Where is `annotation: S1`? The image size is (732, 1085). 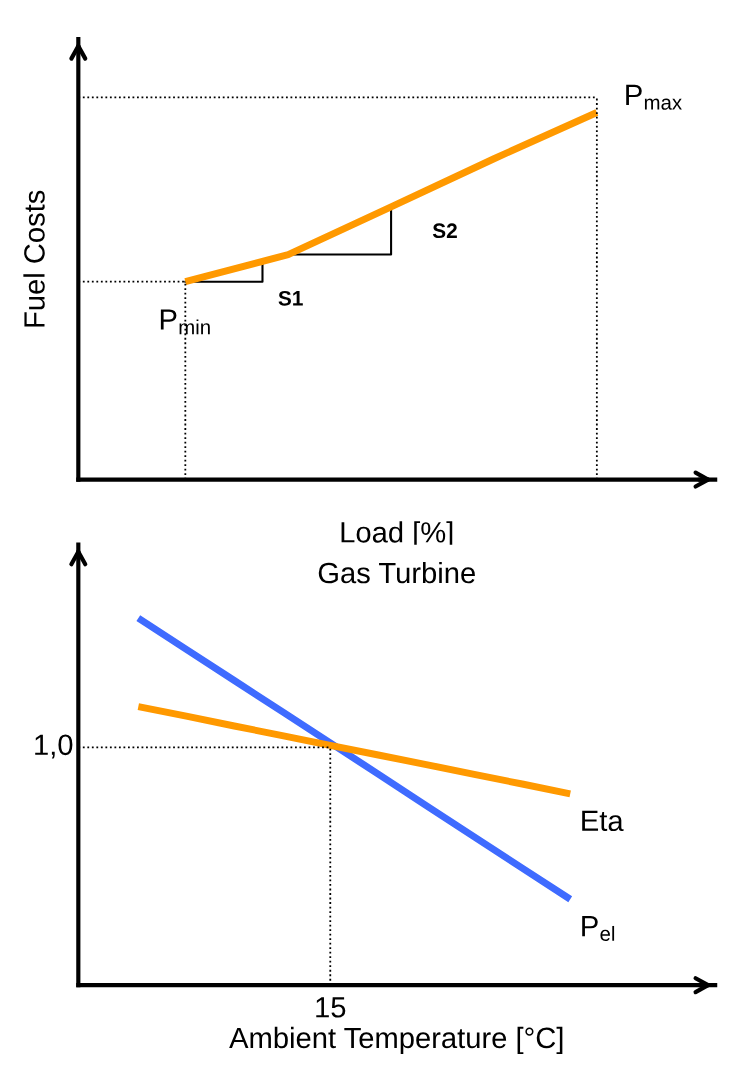 annotation: S1 is located at coordinates (290, 298).